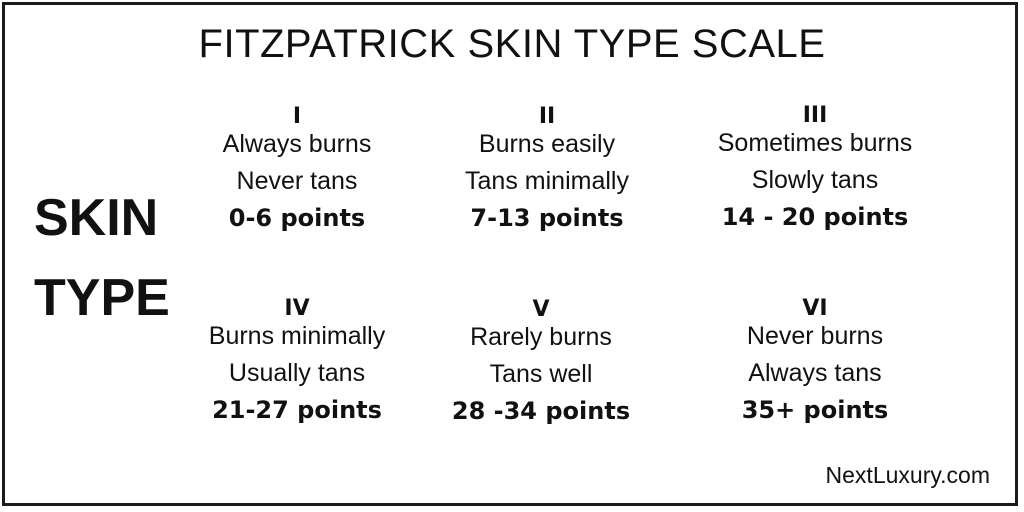 The width and height of the screenshot is (1024, 512). I want to click on tan-description: Usually tans, so click(297, 373).